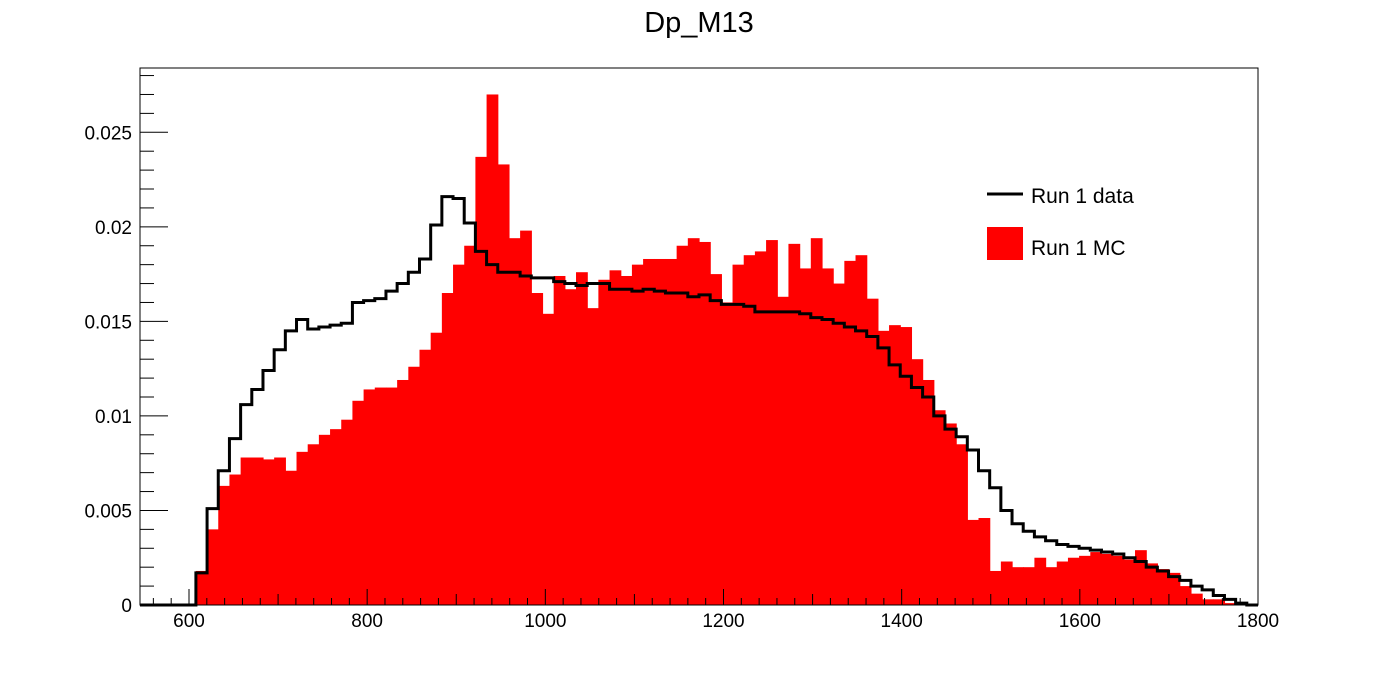 The image size is (1398, 673). Describe the element at coordinates (126, 606) in the screenshot. I see `y-tick-label: 0` at that location.